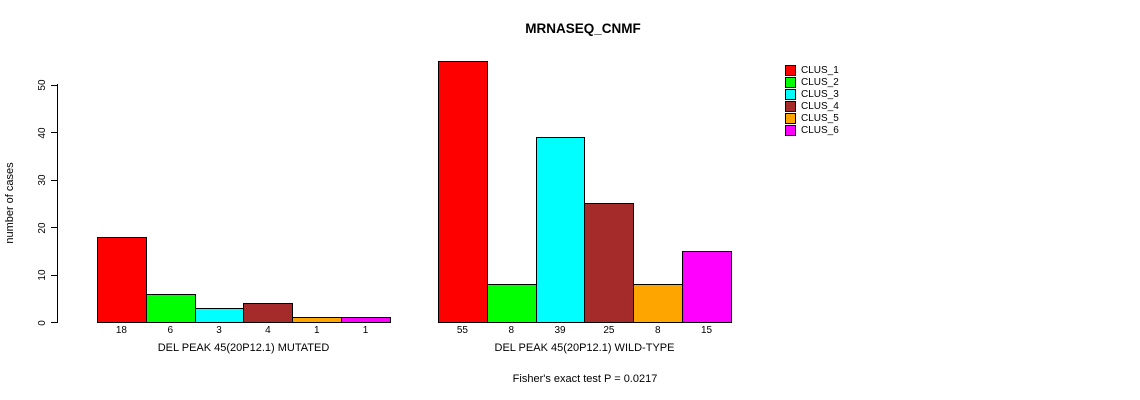 This screenshot has width=1140, height=400. I want to click on y-tick-label: 20, so click(42, 227).